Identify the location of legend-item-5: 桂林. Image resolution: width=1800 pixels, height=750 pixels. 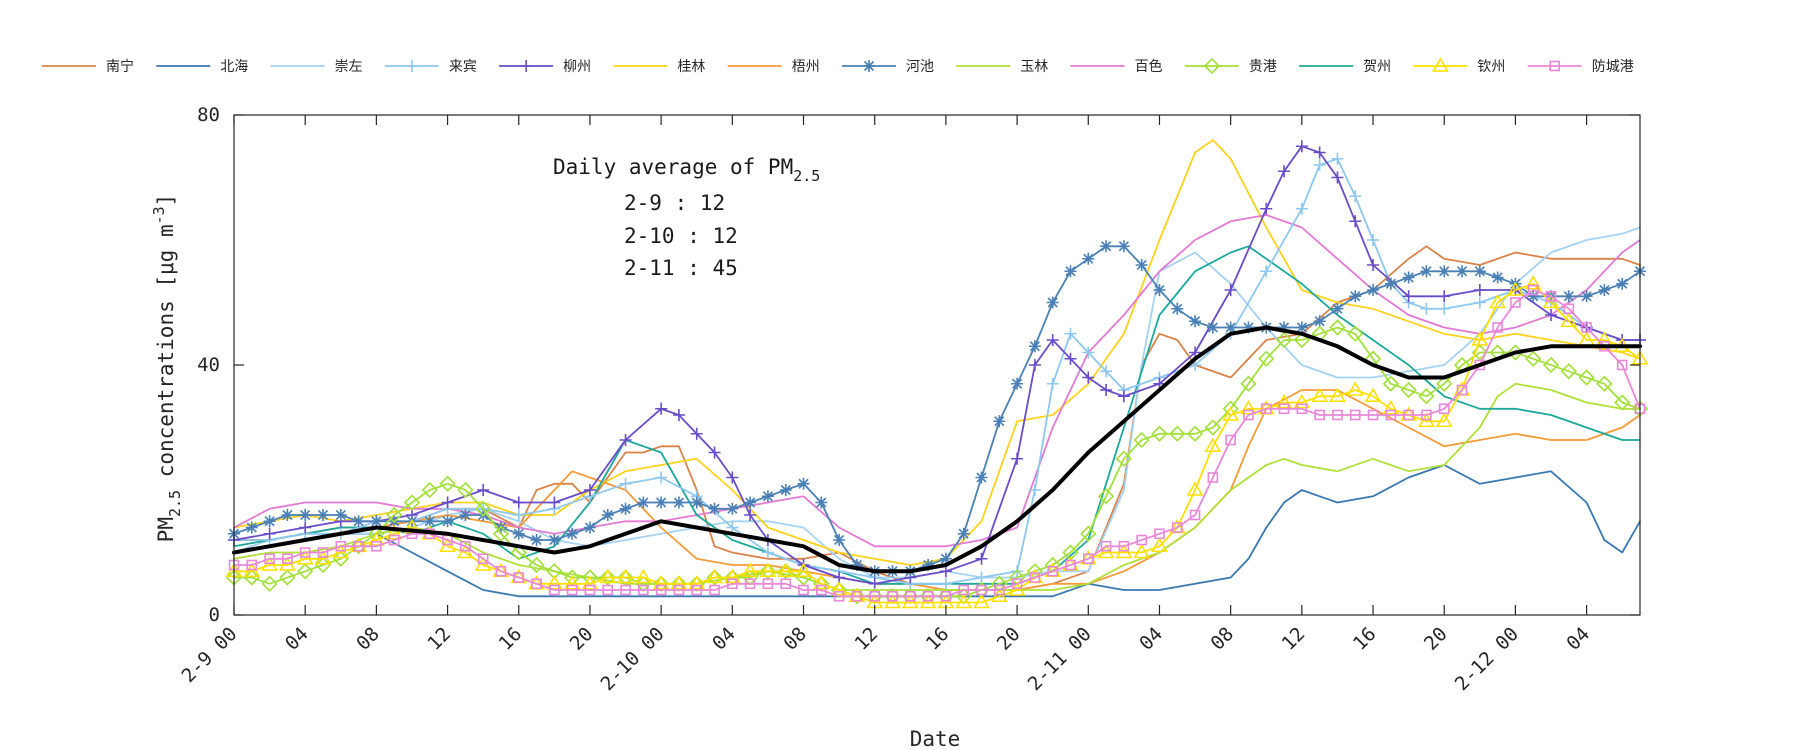
(659, 67).